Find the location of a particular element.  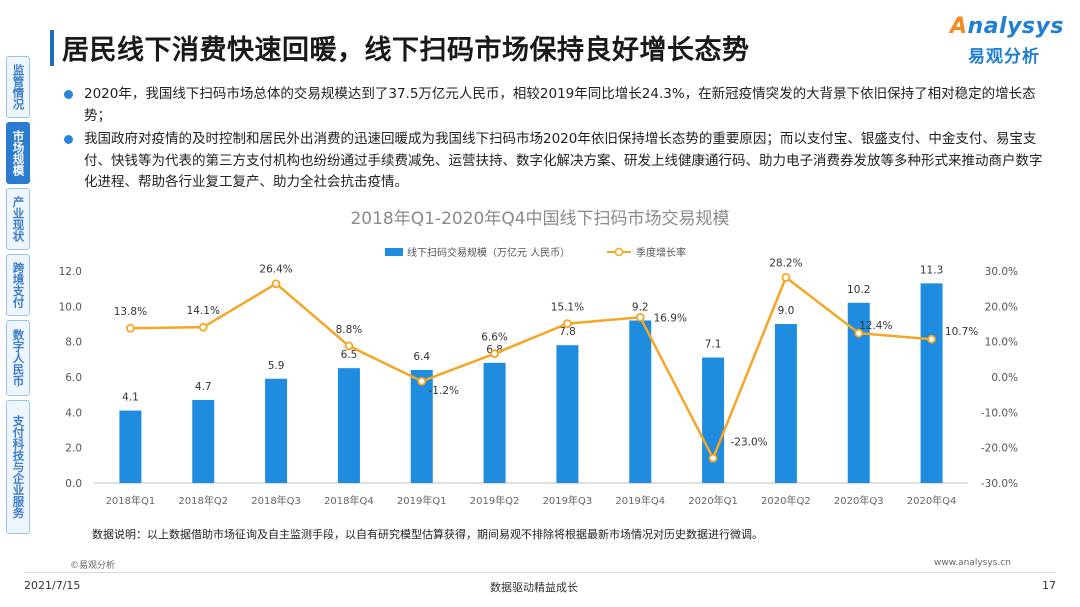

chart-legend: 线下扫码交易规模（万亿元 人民币） 季度增长率 is located at coordinates (535, 252).